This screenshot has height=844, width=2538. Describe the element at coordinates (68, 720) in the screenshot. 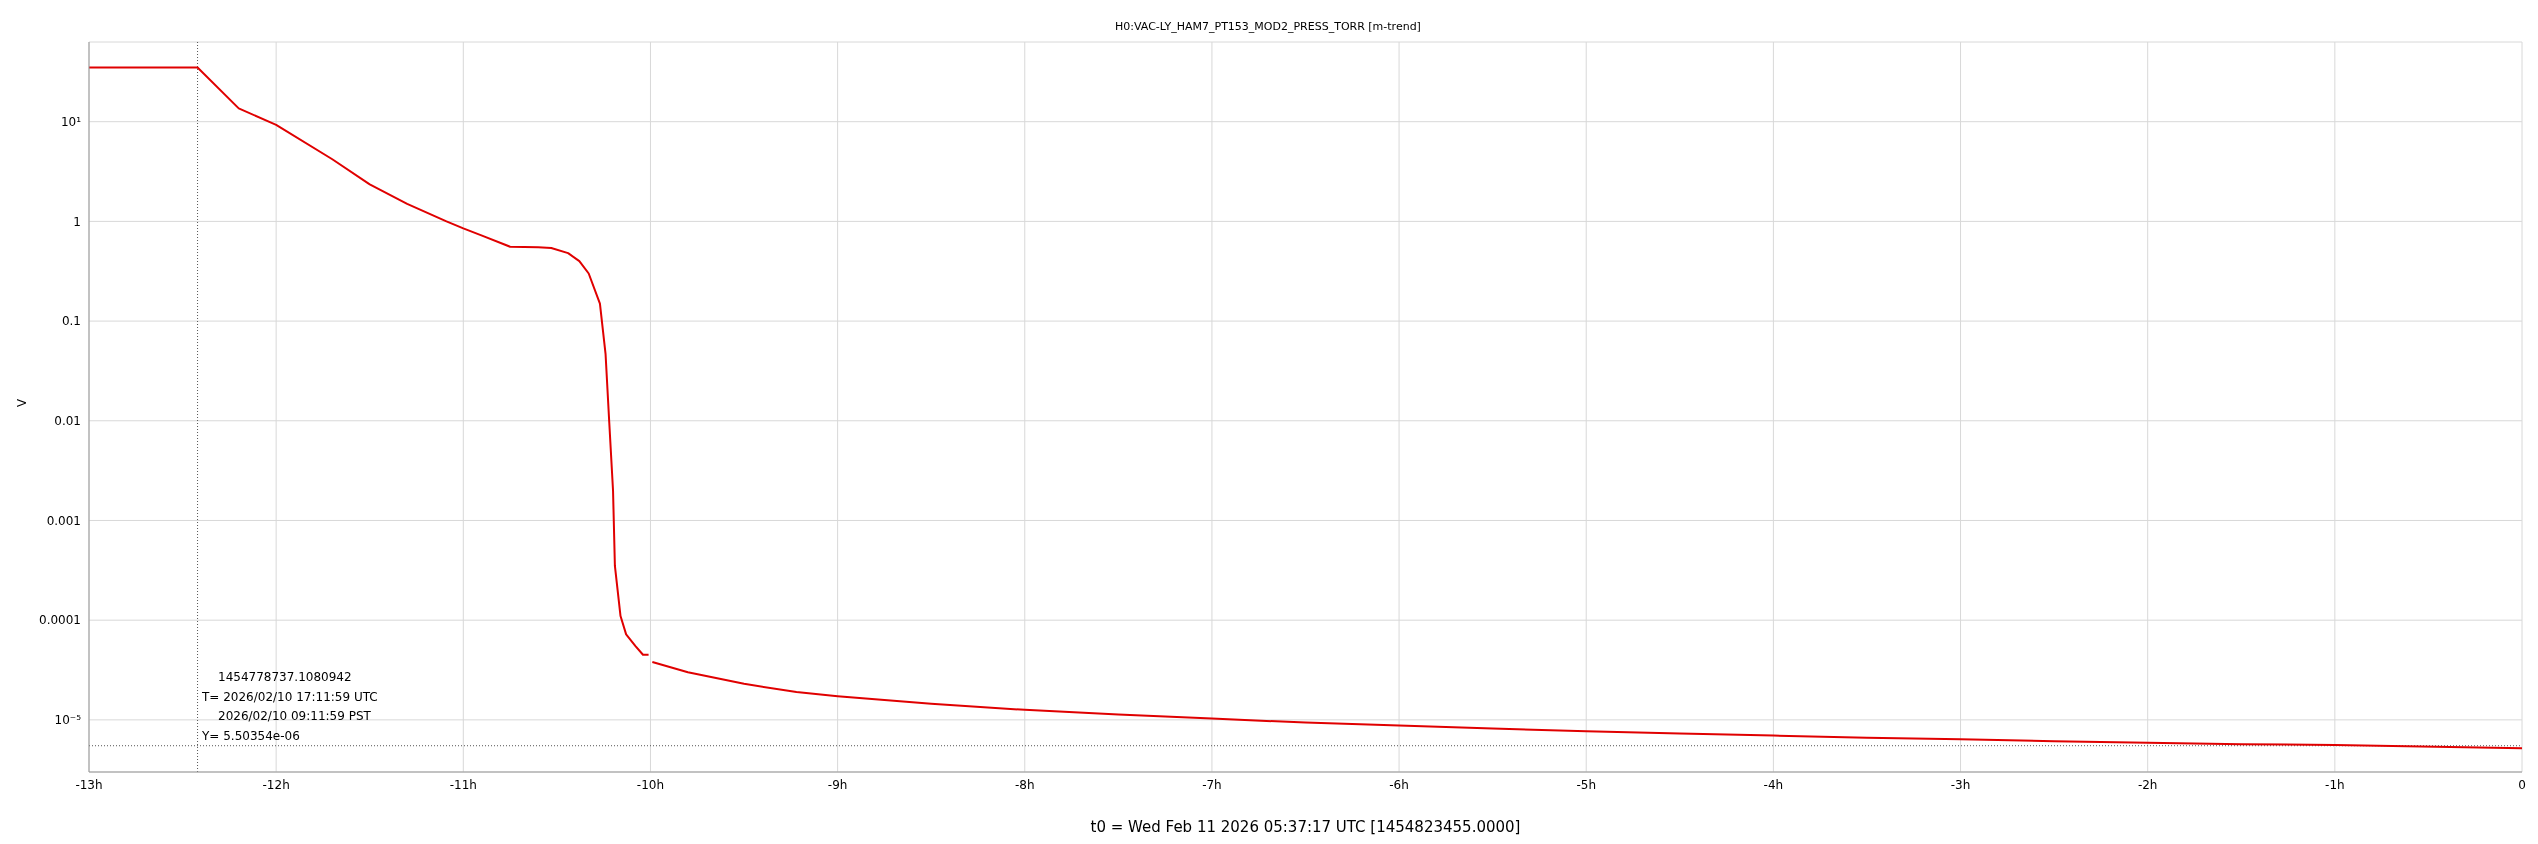

I see `y-tick-label: 10⁻⁵` at that location.